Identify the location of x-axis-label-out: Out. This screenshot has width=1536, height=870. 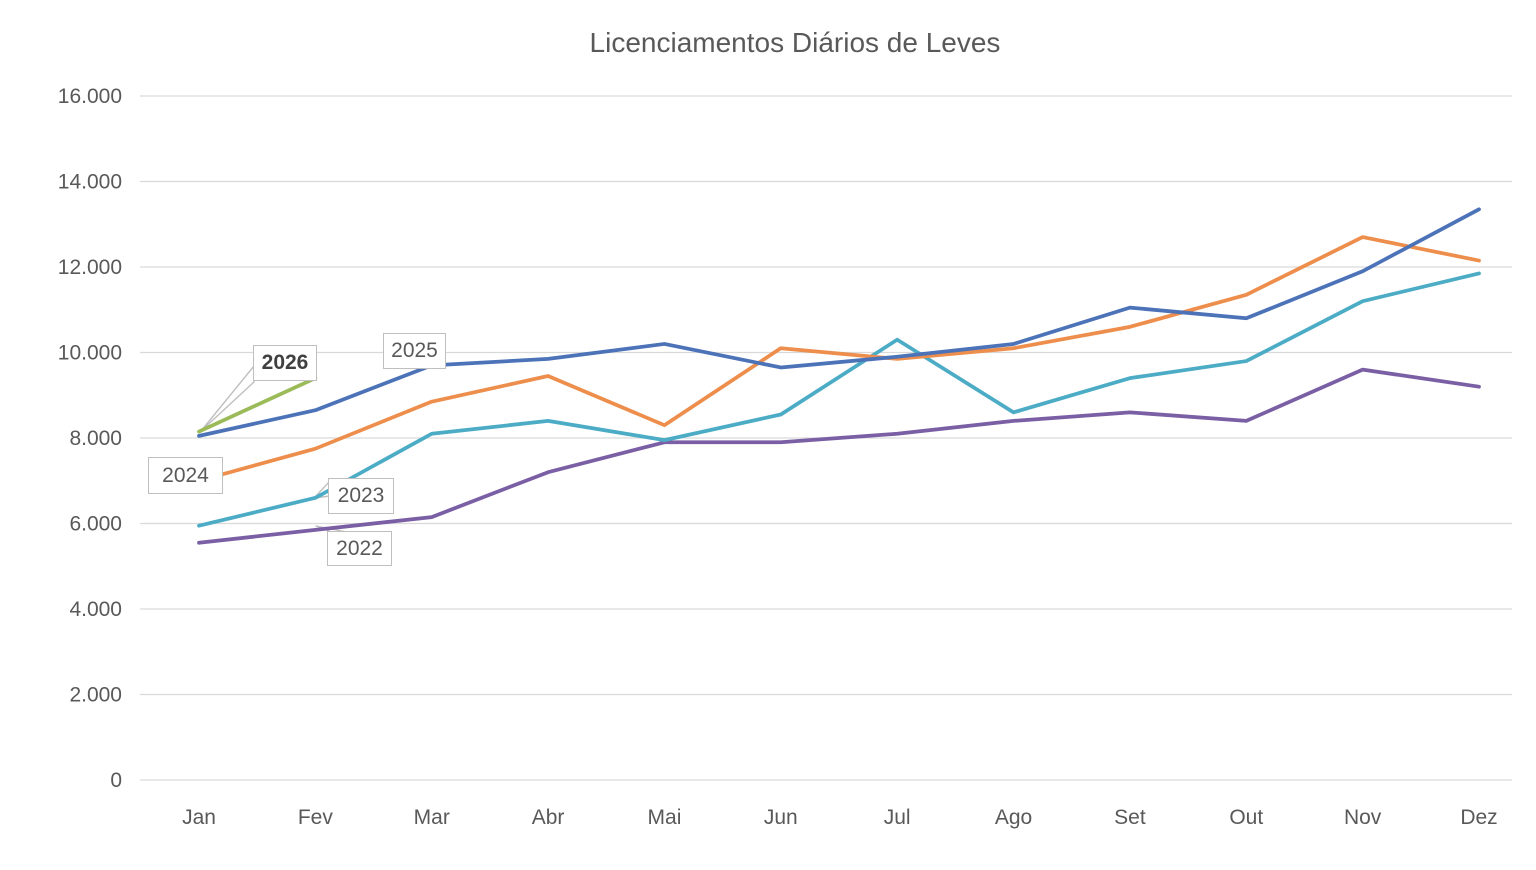
(1246, 817).